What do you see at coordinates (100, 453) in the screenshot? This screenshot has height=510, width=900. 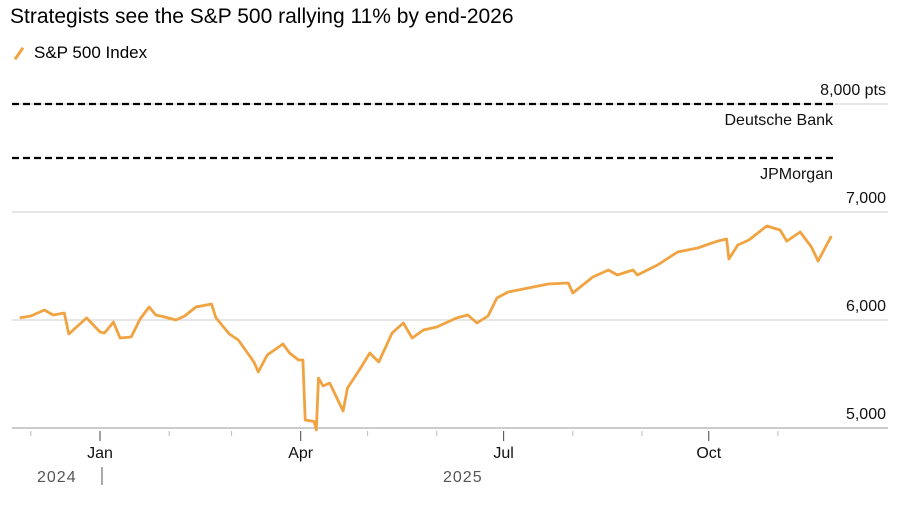 I see `x-tick-label: Jan` at bounding box center [100, 453].